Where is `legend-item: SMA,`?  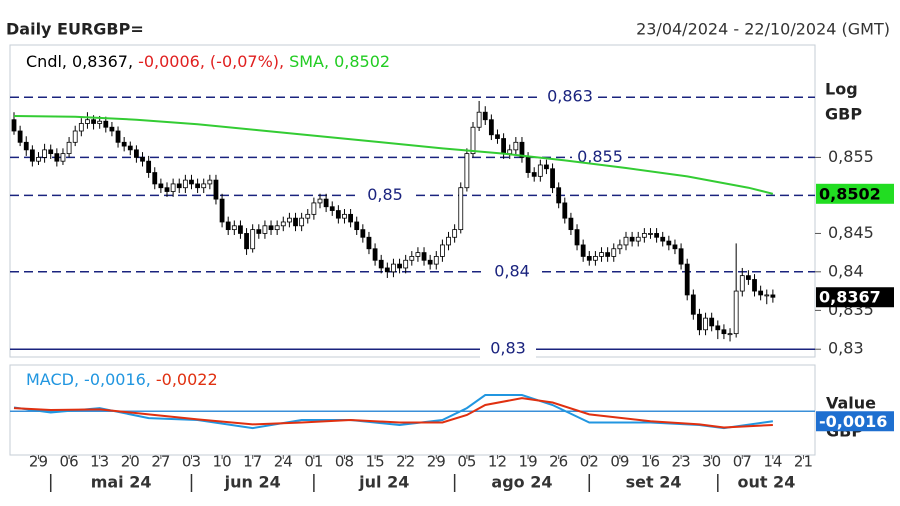 legend-item: SMA, is located at coordinates (309, 61).